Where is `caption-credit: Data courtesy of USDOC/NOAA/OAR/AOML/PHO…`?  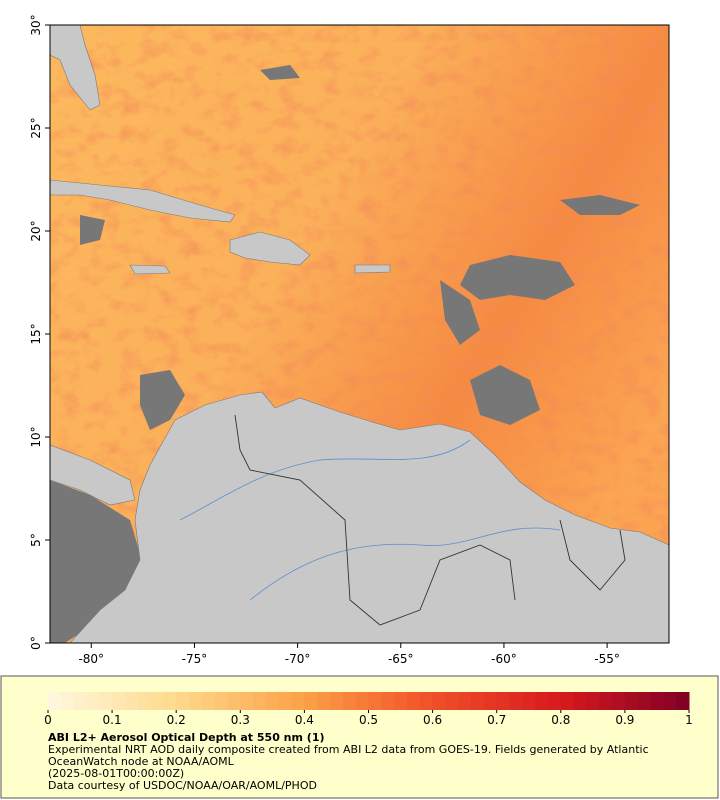
caption-credit: Data courtesy of USDOC/NOAA/OAR/AOML/PHO… is located at coordinates (182, 785).